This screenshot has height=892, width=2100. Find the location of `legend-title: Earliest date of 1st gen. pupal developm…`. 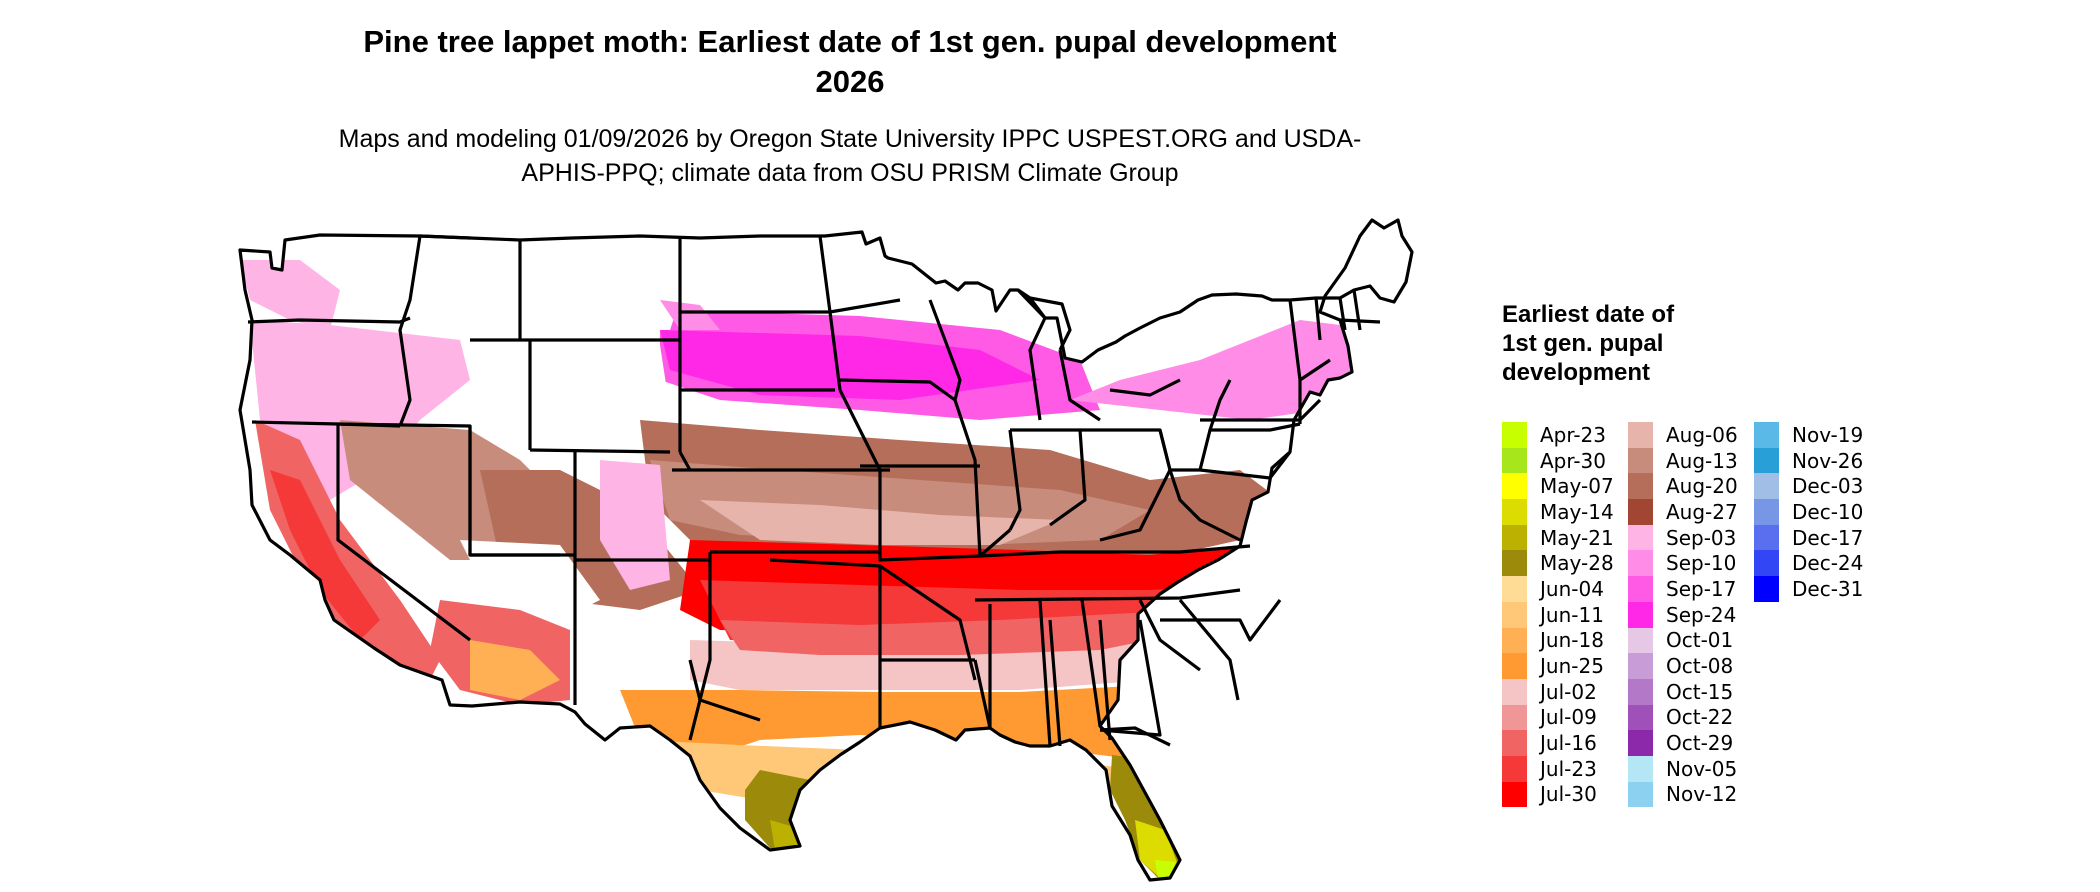

legend-title: Earliest date of 1st gen. pupal developm… is located at coordinates (1588, 343).